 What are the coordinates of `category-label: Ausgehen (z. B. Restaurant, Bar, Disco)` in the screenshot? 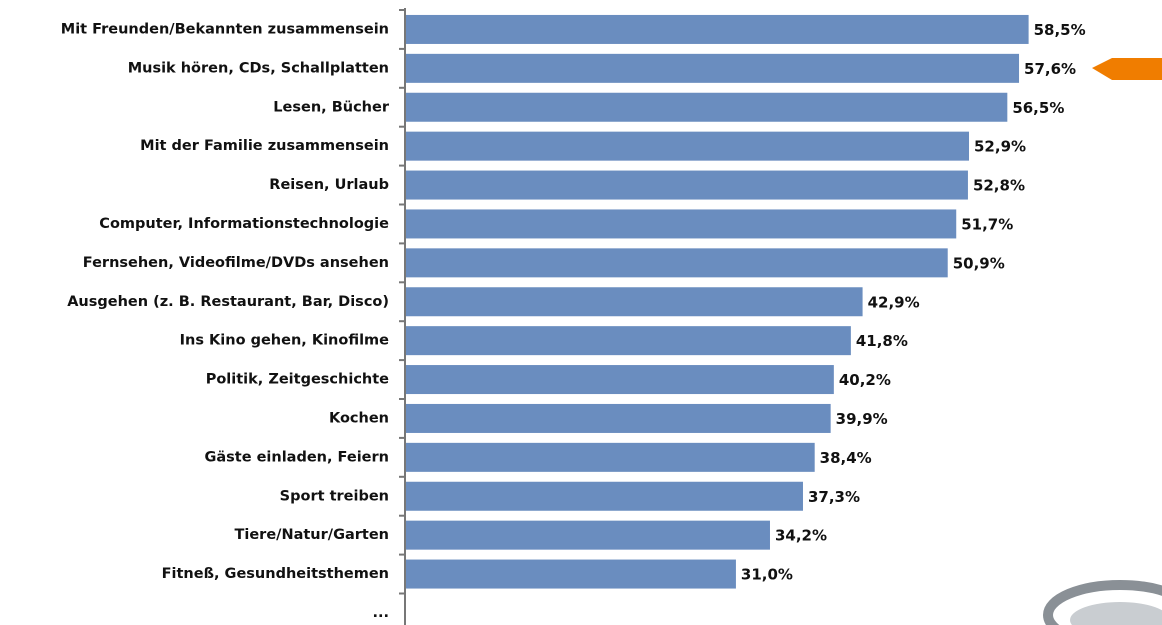 It's located at (228, 302).